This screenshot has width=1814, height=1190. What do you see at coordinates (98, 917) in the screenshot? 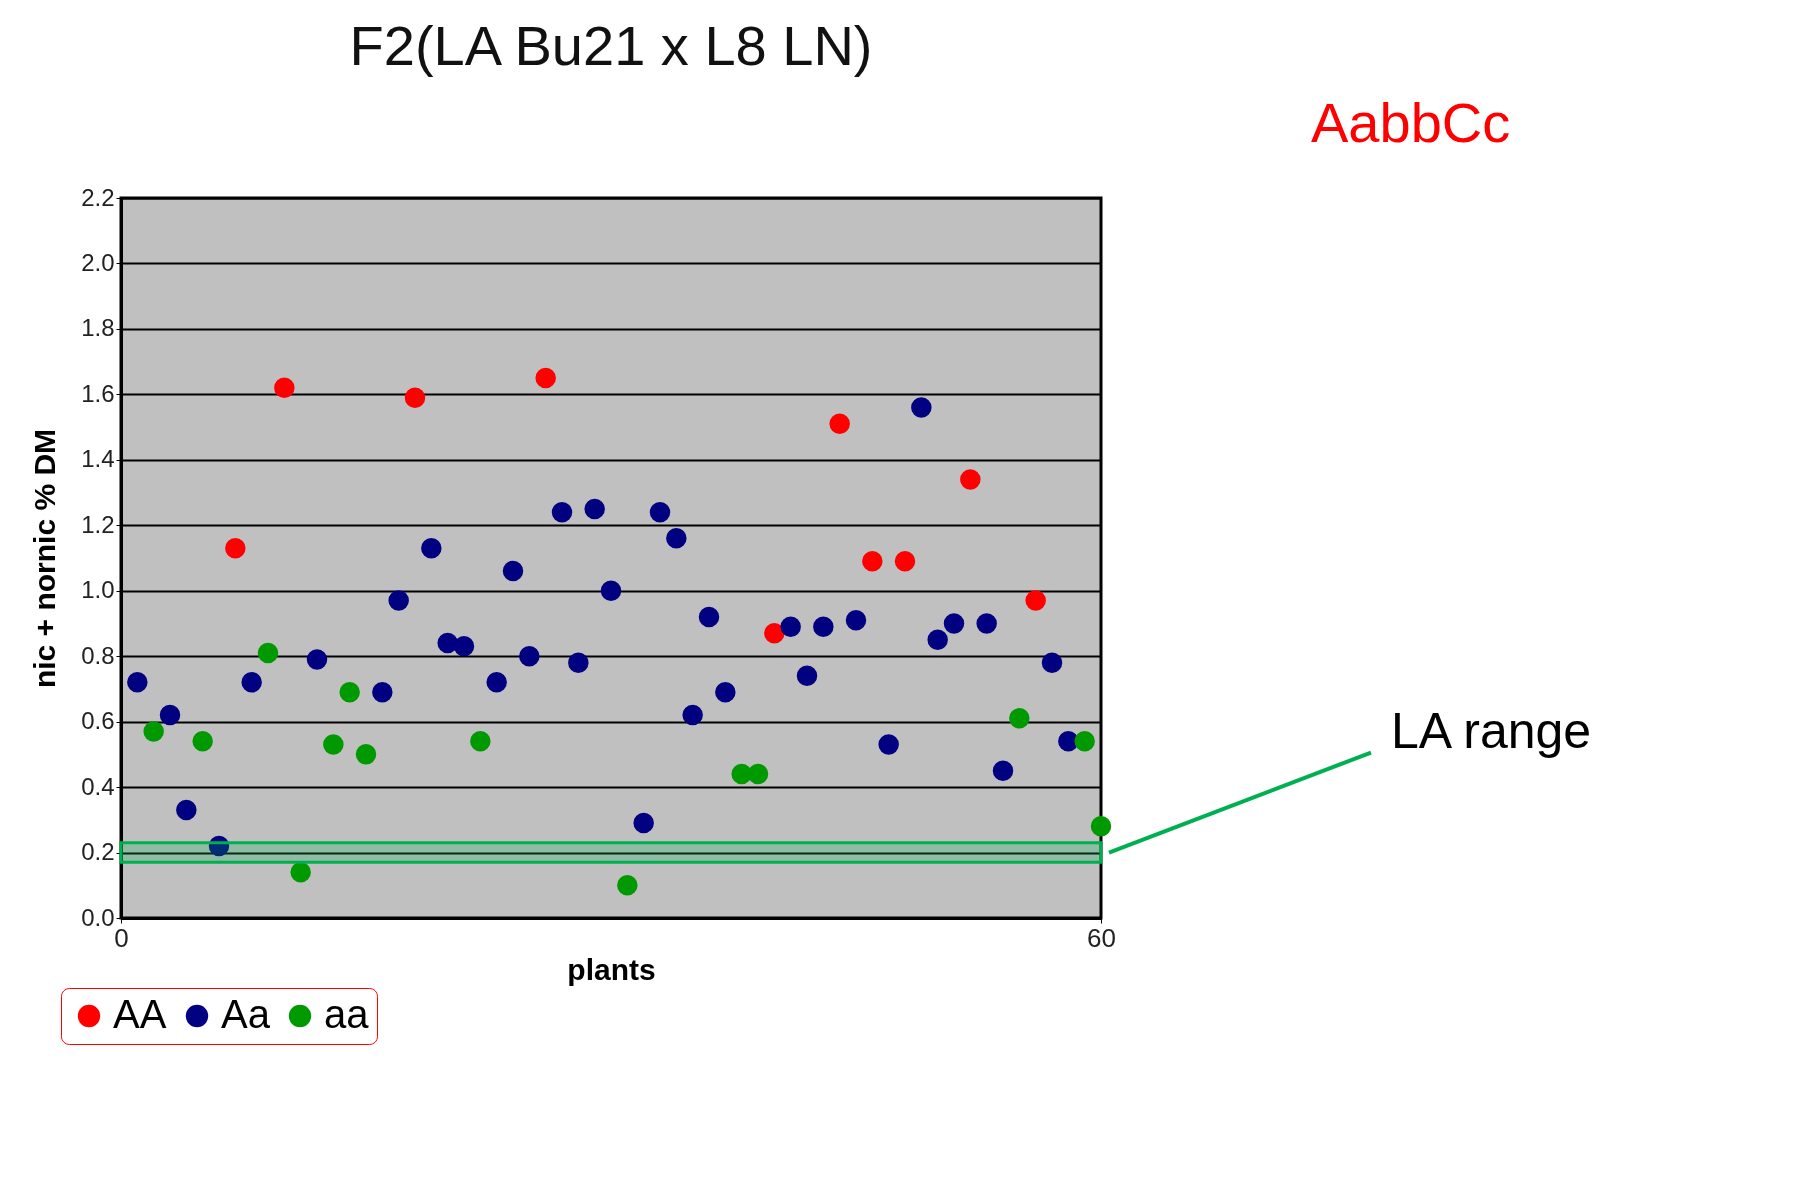
I see `y-tick-label: 0.0` at bounding box center [98, 917].